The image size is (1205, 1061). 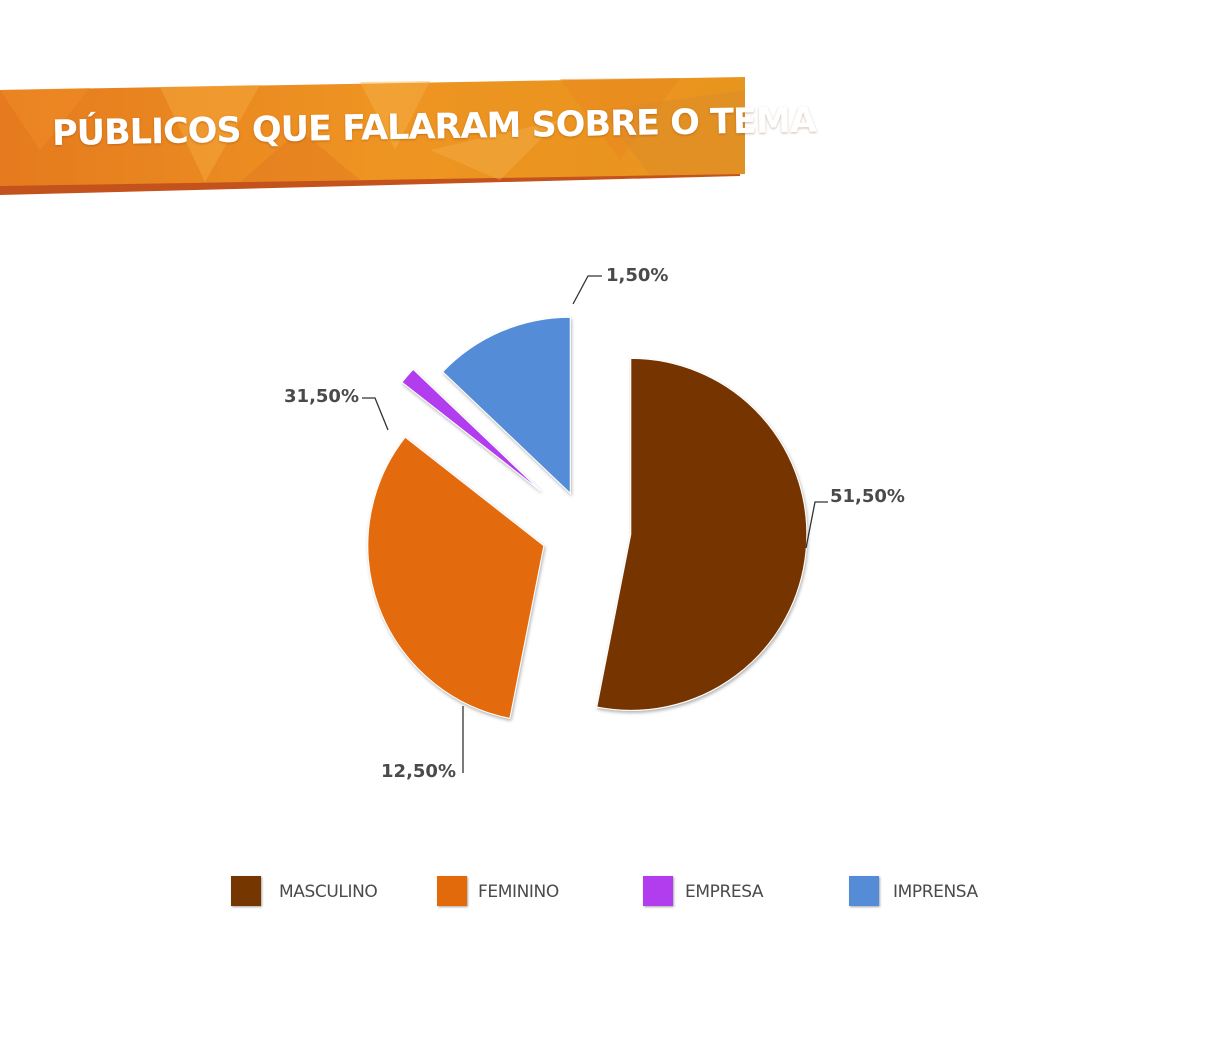 I want to click on data-label-imprensa: 12,50%, so click(x=418, y=771).